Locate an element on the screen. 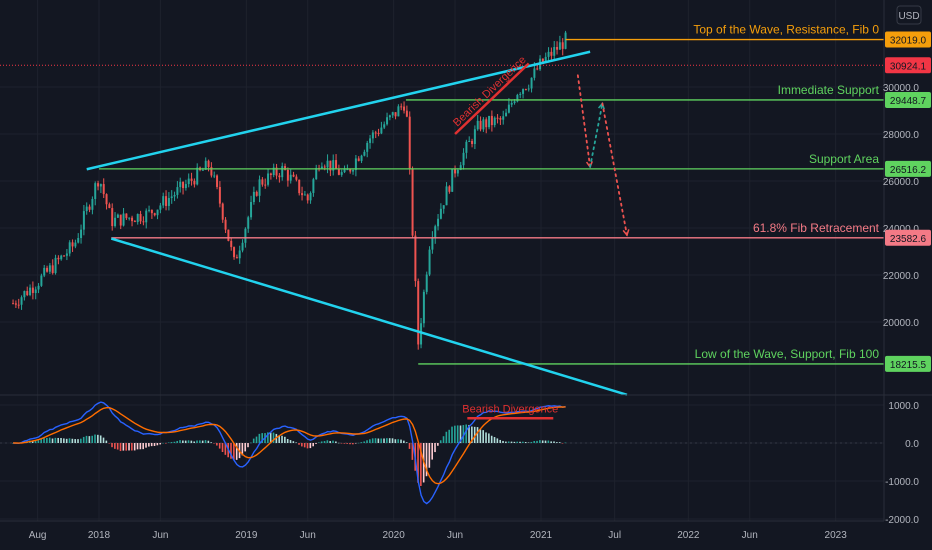 This screenshot has height=550, width=932. y-tick-label: 30000.0 is located at coordinates (901, 88).